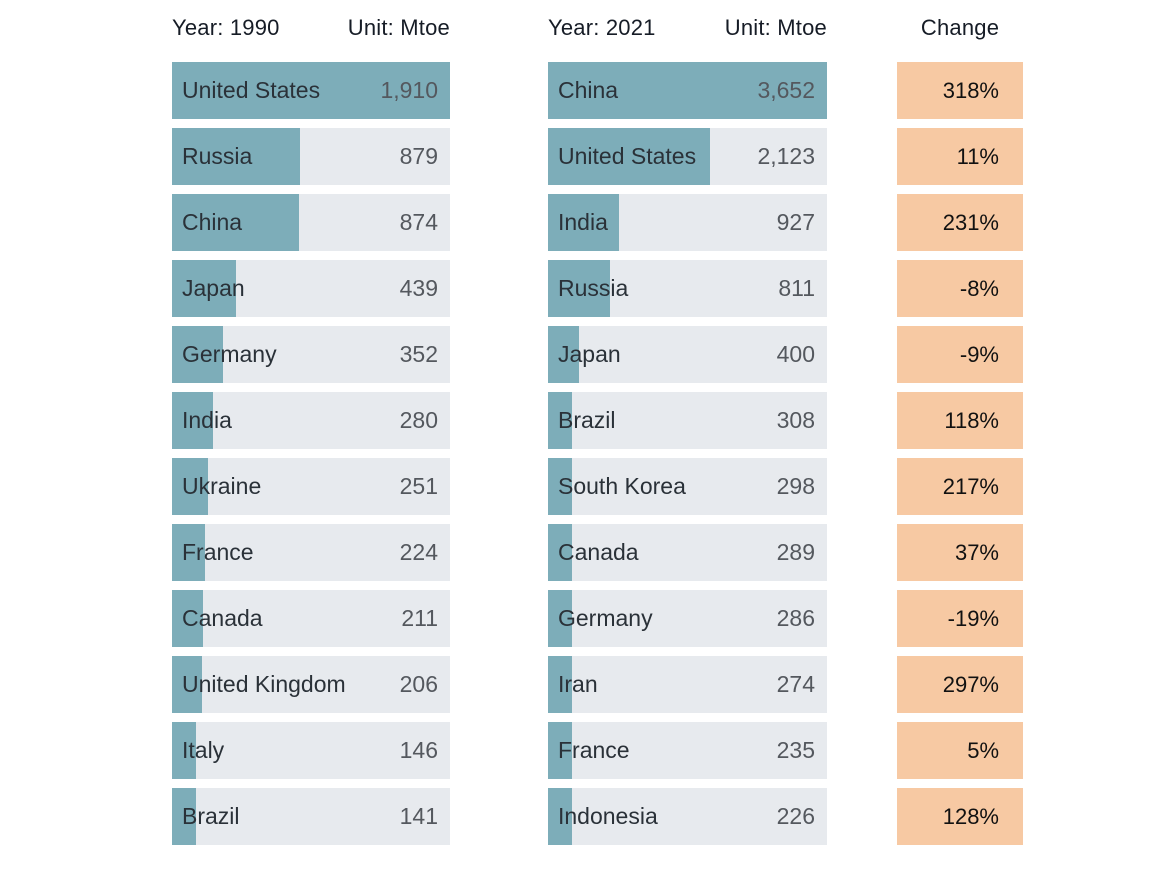 This screenshot has height=878, width=1170. What do you see at coordinates (311, 156) in the screenshot?
I see `bar-row: Russia 879` at bounding box center [311, 156].